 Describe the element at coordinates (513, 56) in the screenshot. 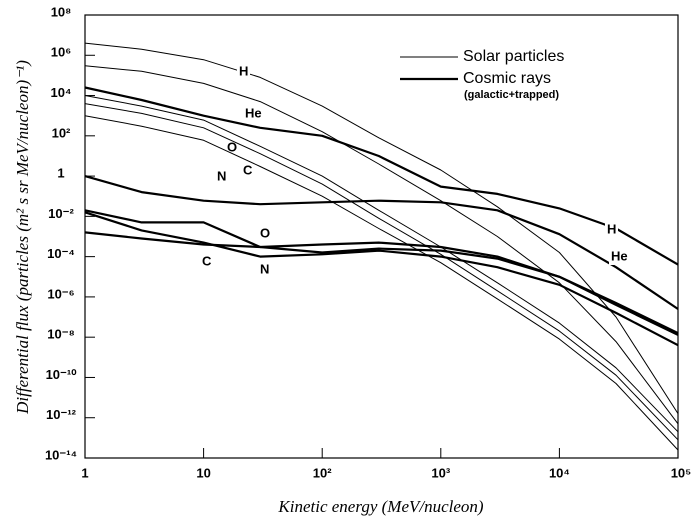

I see `legend-label: Solar particles` at that location.